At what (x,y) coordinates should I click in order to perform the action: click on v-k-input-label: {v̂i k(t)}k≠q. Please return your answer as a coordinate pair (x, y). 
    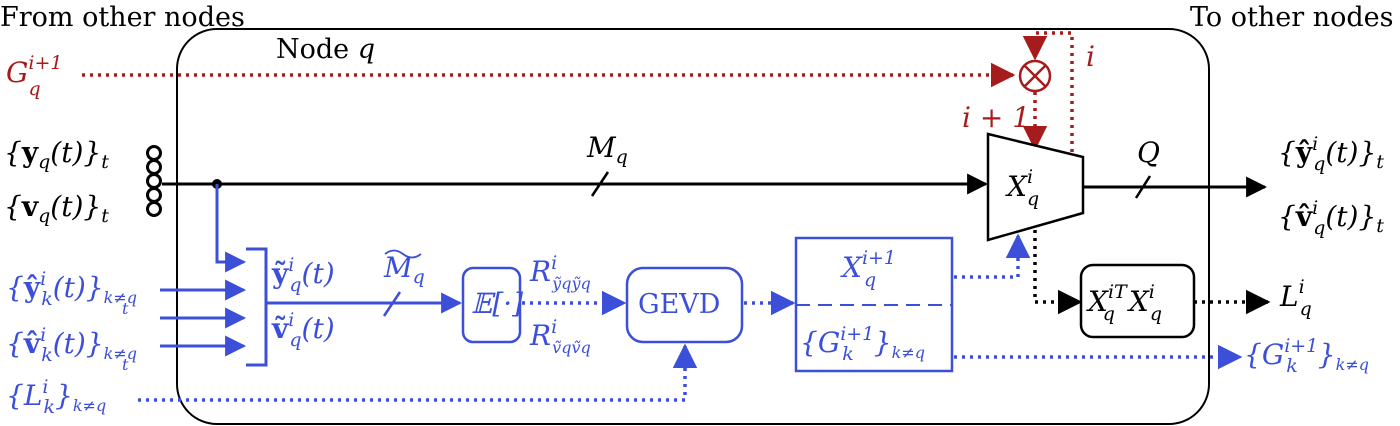
    Looking at the image, I should click on (71, 345).